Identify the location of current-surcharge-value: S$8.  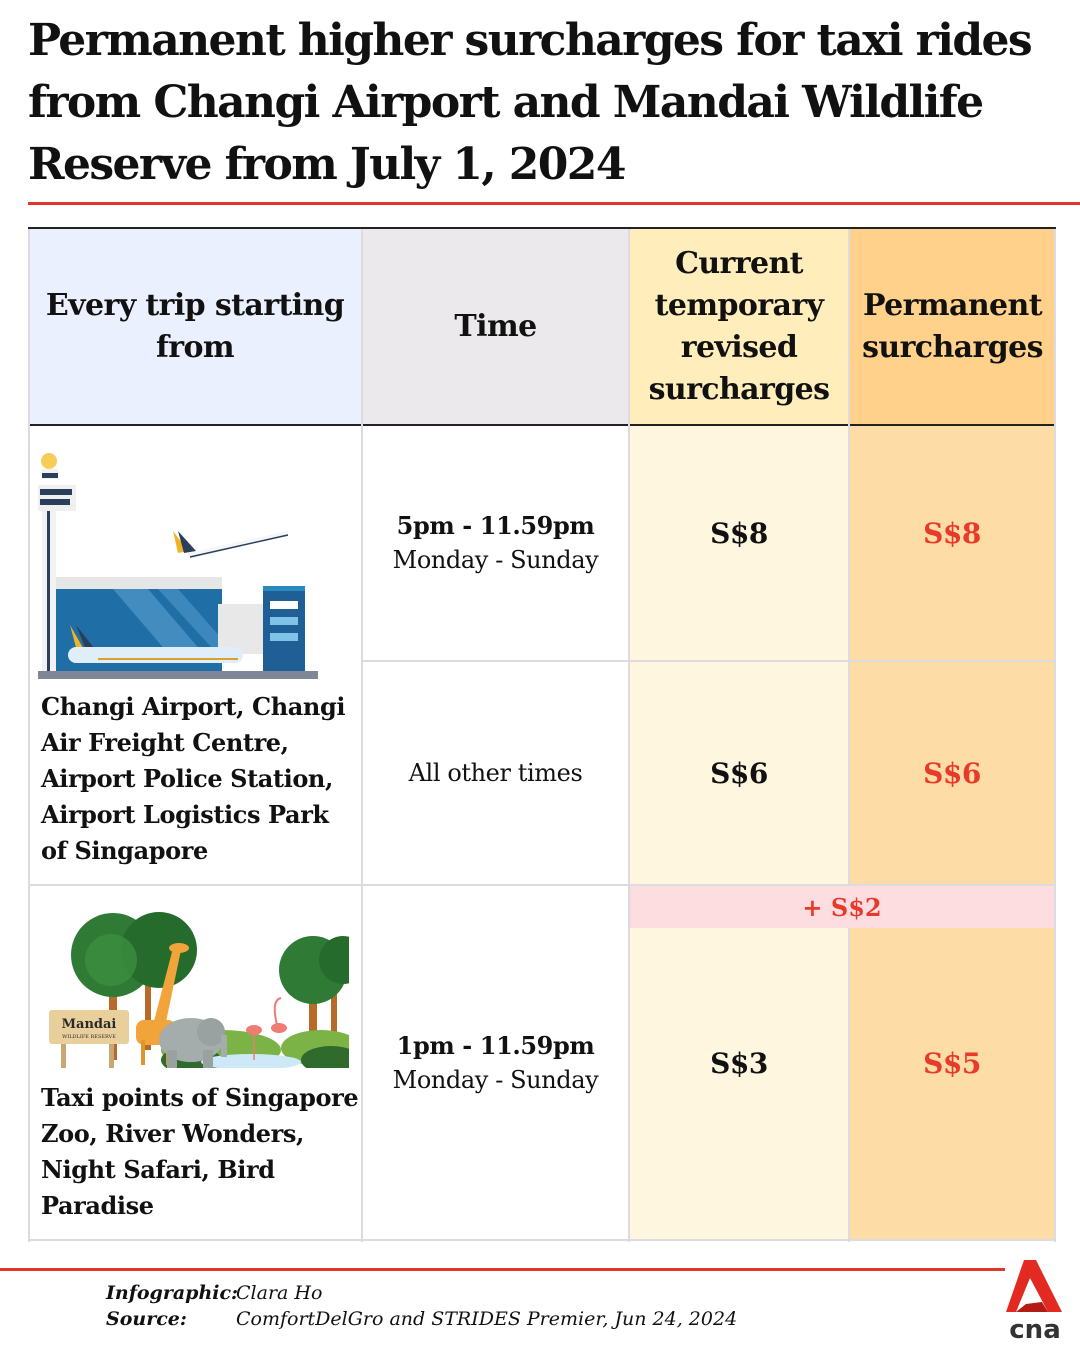
(739, 533).